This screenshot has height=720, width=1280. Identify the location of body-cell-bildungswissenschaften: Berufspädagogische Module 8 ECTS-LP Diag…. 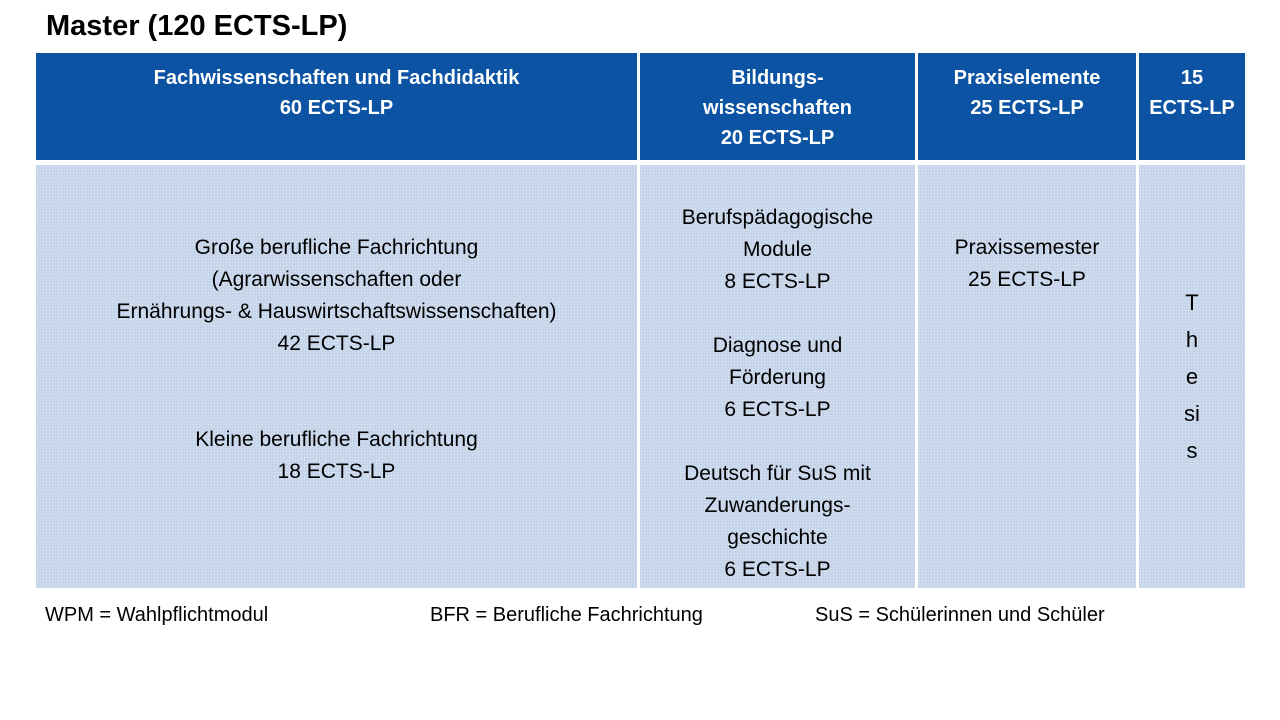
(777, 376).